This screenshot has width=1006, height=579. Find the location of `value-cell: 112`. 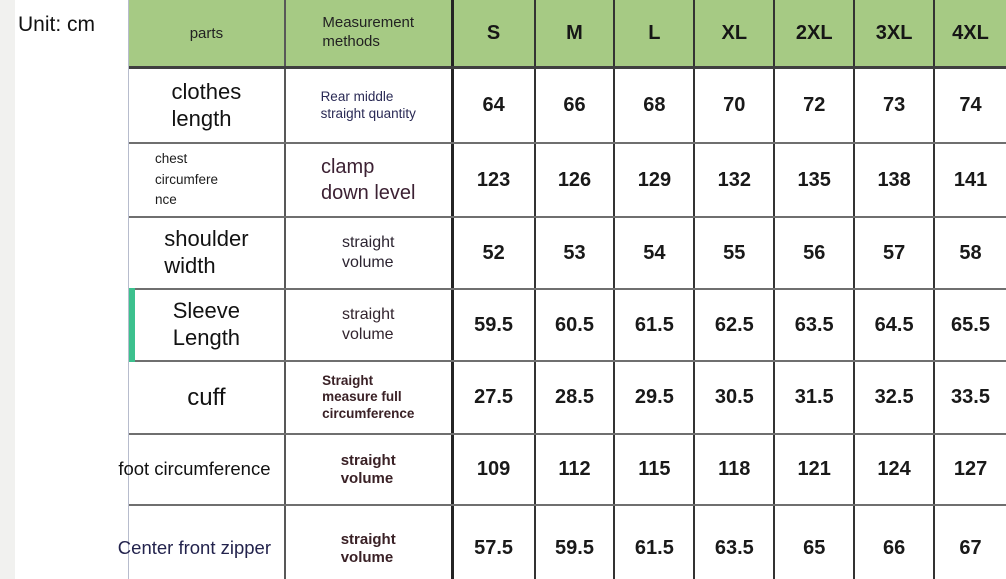

value-cell: 112 is located at coordinates (576, 469).